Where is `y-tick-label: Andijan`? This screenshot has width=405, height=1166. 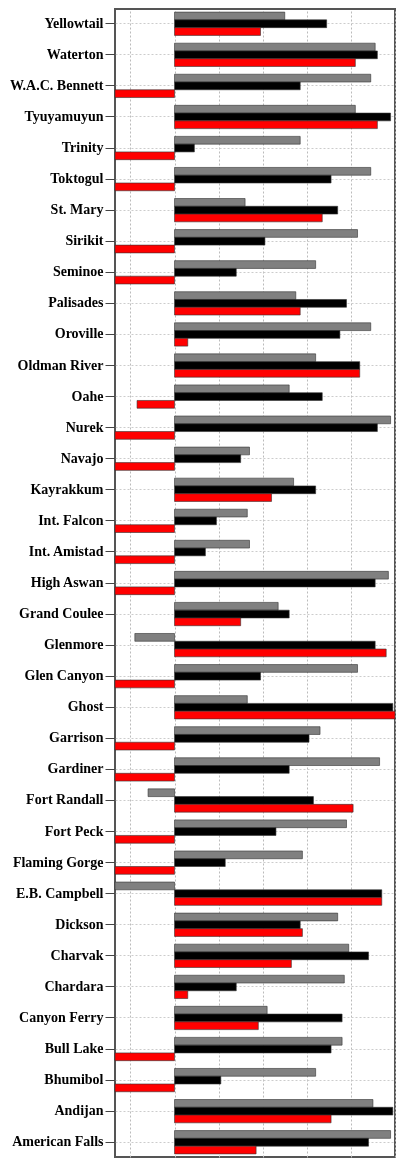 y-tick-label: Andijan is located at coordinates (79, 1111).